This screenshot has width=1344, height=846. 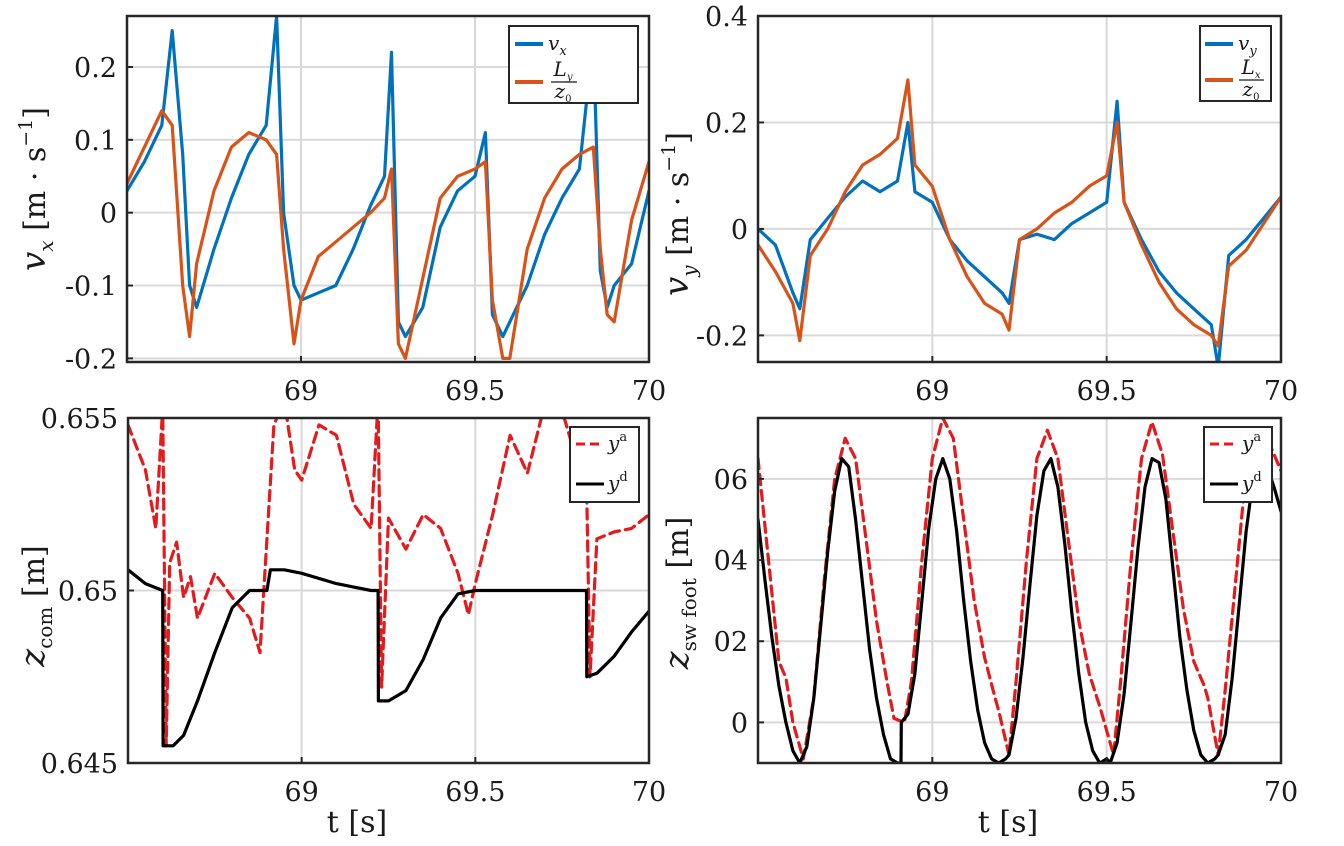 I want to click on ytick-label-zcom-2: 0.655, so click(x=79, y=419).